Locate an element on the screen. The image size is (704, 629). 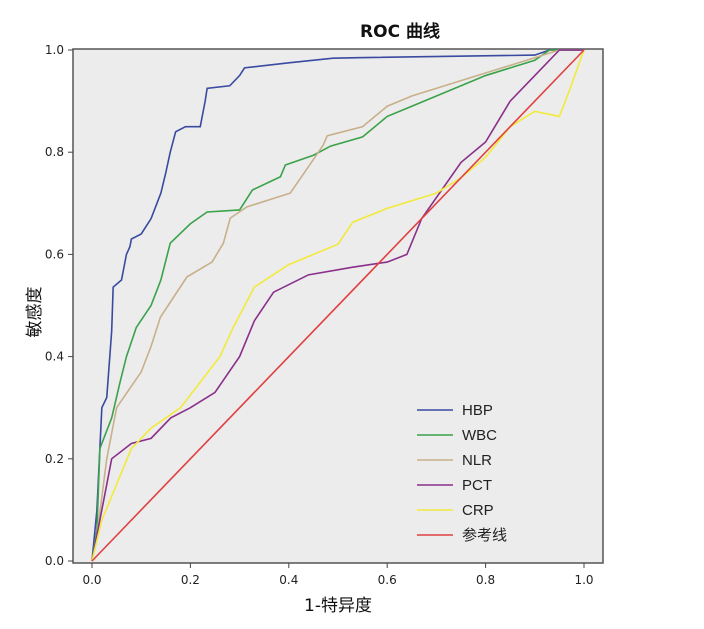
y-tick-label: 0.4 is located at coordinates (54, 357).